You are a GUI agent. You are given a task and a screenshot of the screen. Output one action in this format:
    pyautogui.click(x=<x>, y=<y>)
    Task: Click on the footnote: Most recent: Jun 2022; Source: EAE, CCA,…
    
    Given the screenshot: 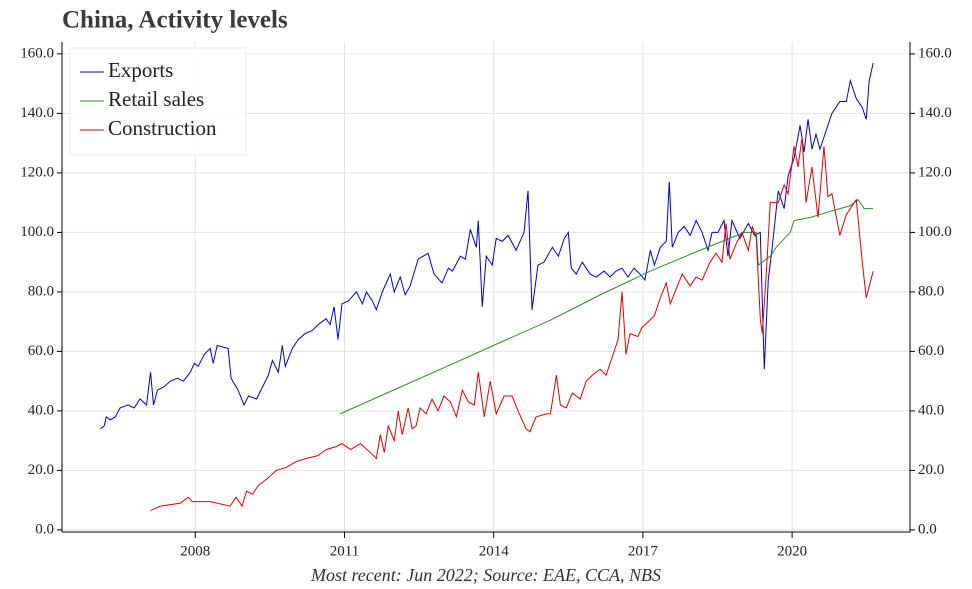 What is the action you would take?
    pyautogui.click(x=485, y=575)
    